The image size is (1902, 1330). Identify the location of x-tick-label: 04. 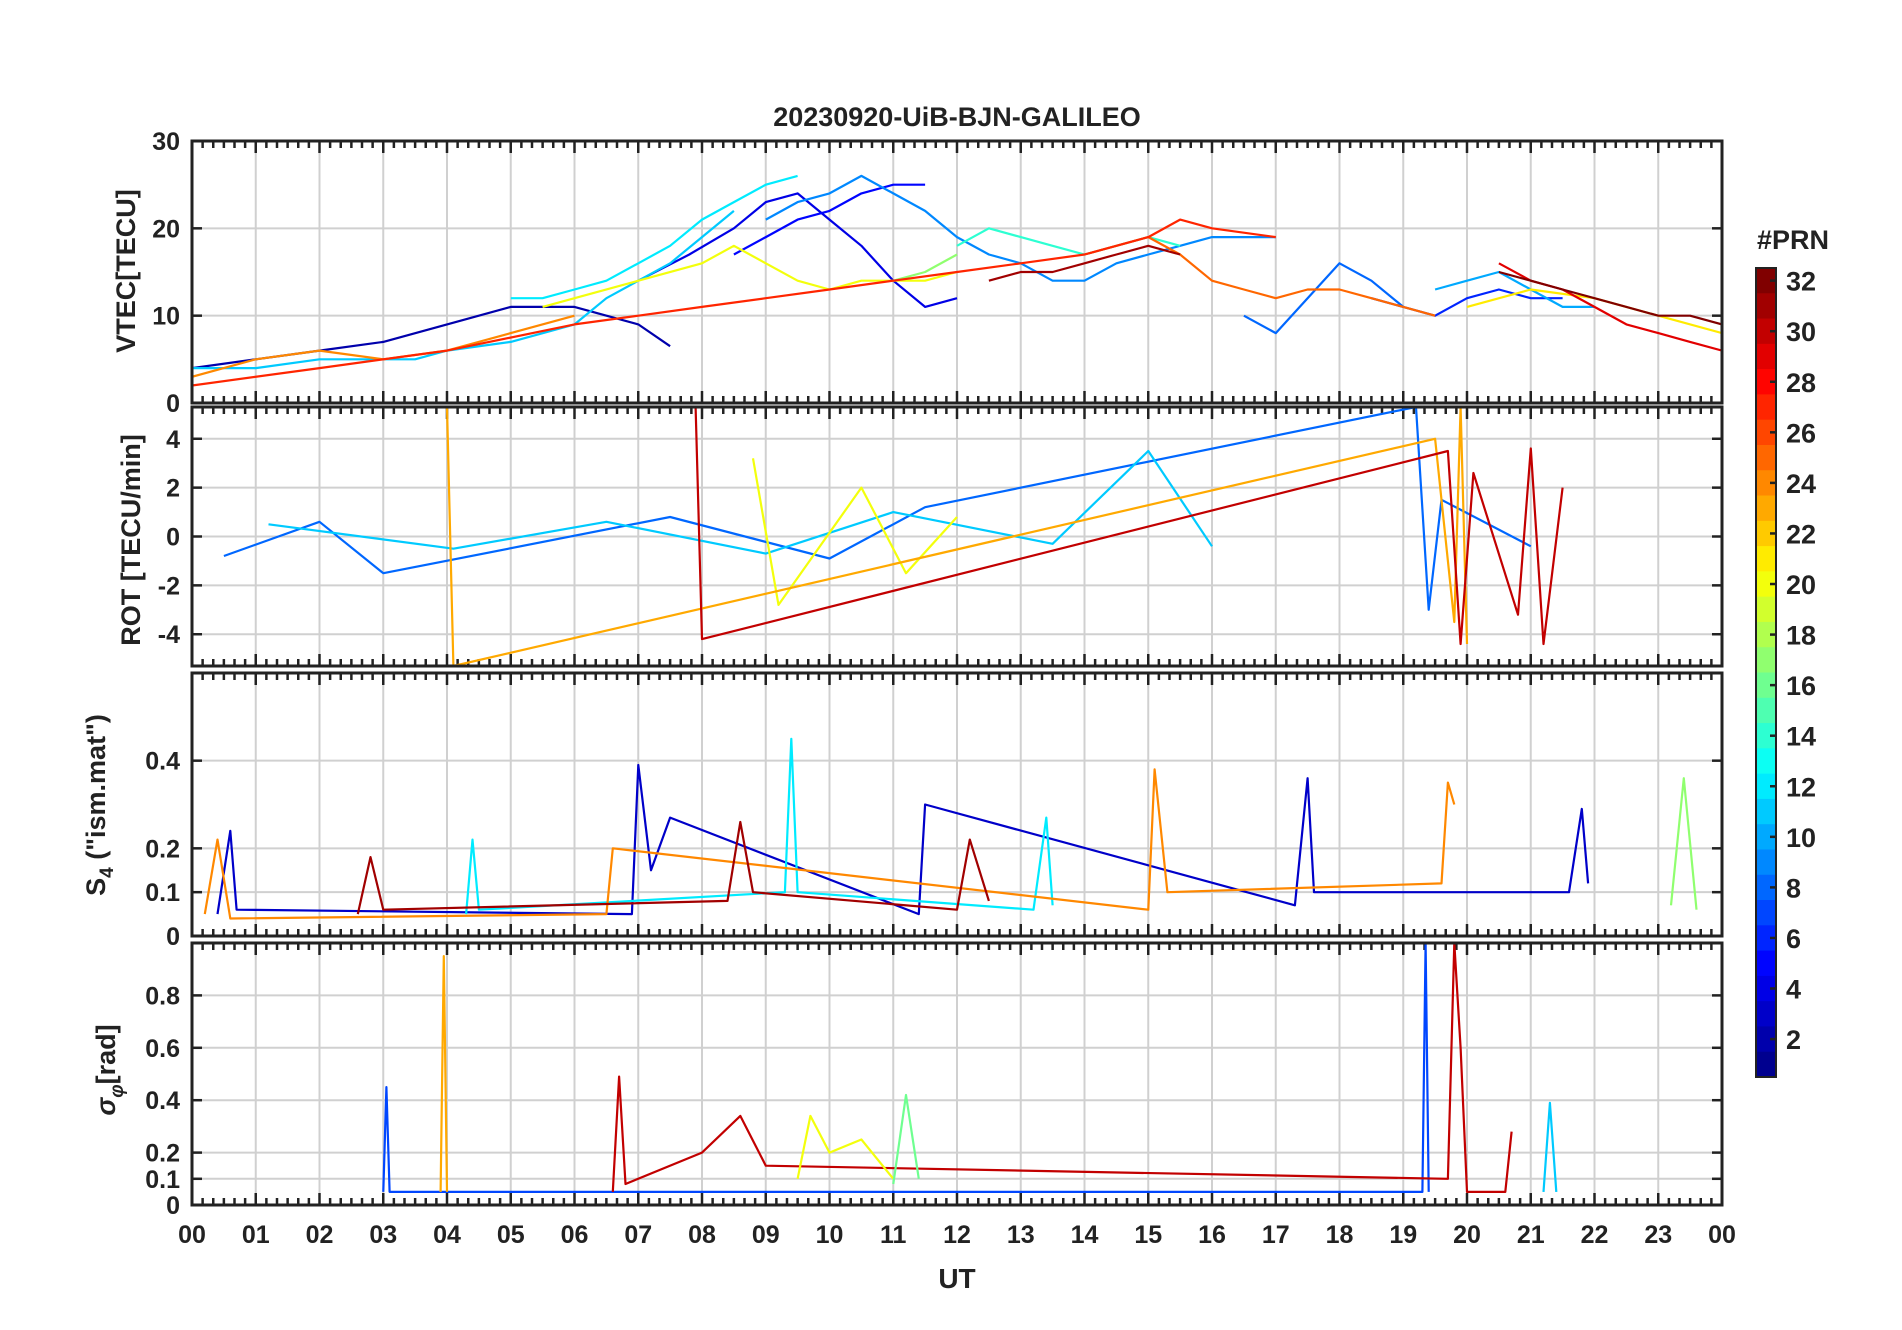
(447, 1235).